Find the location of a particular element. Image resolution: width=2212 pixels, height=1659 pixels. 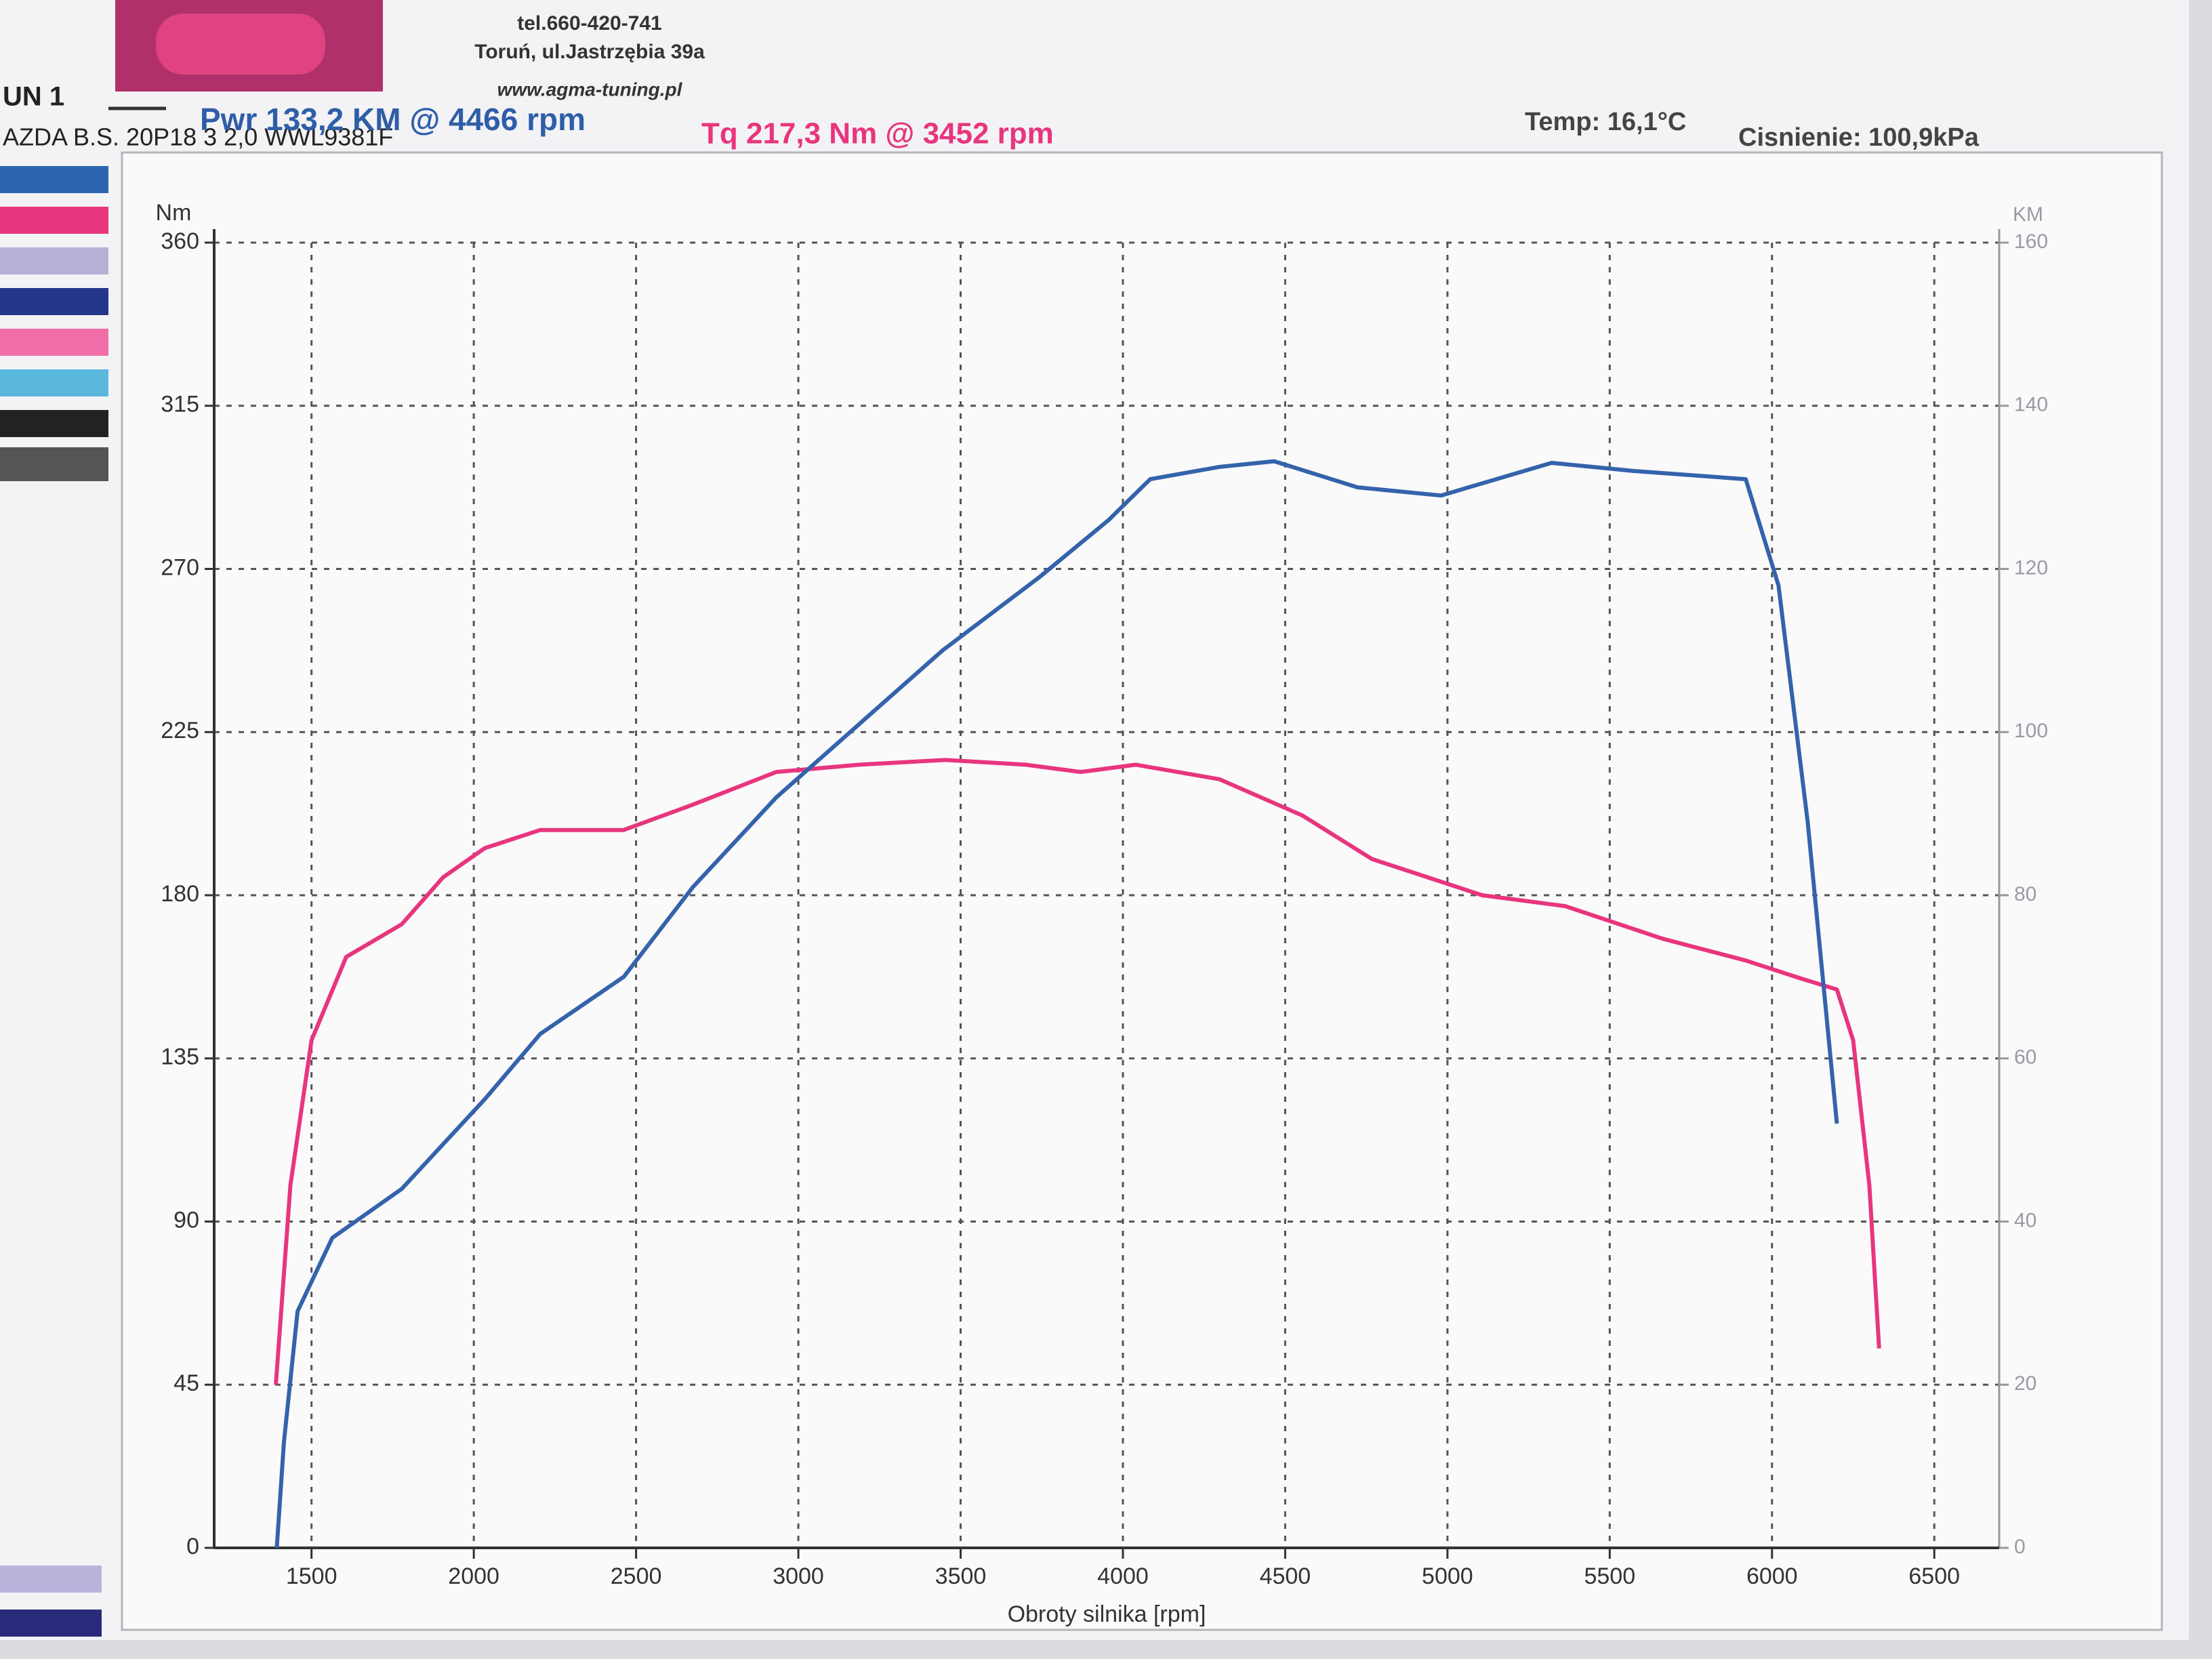

y2-tick-label: 80 is located at coordinates (2025, 894).